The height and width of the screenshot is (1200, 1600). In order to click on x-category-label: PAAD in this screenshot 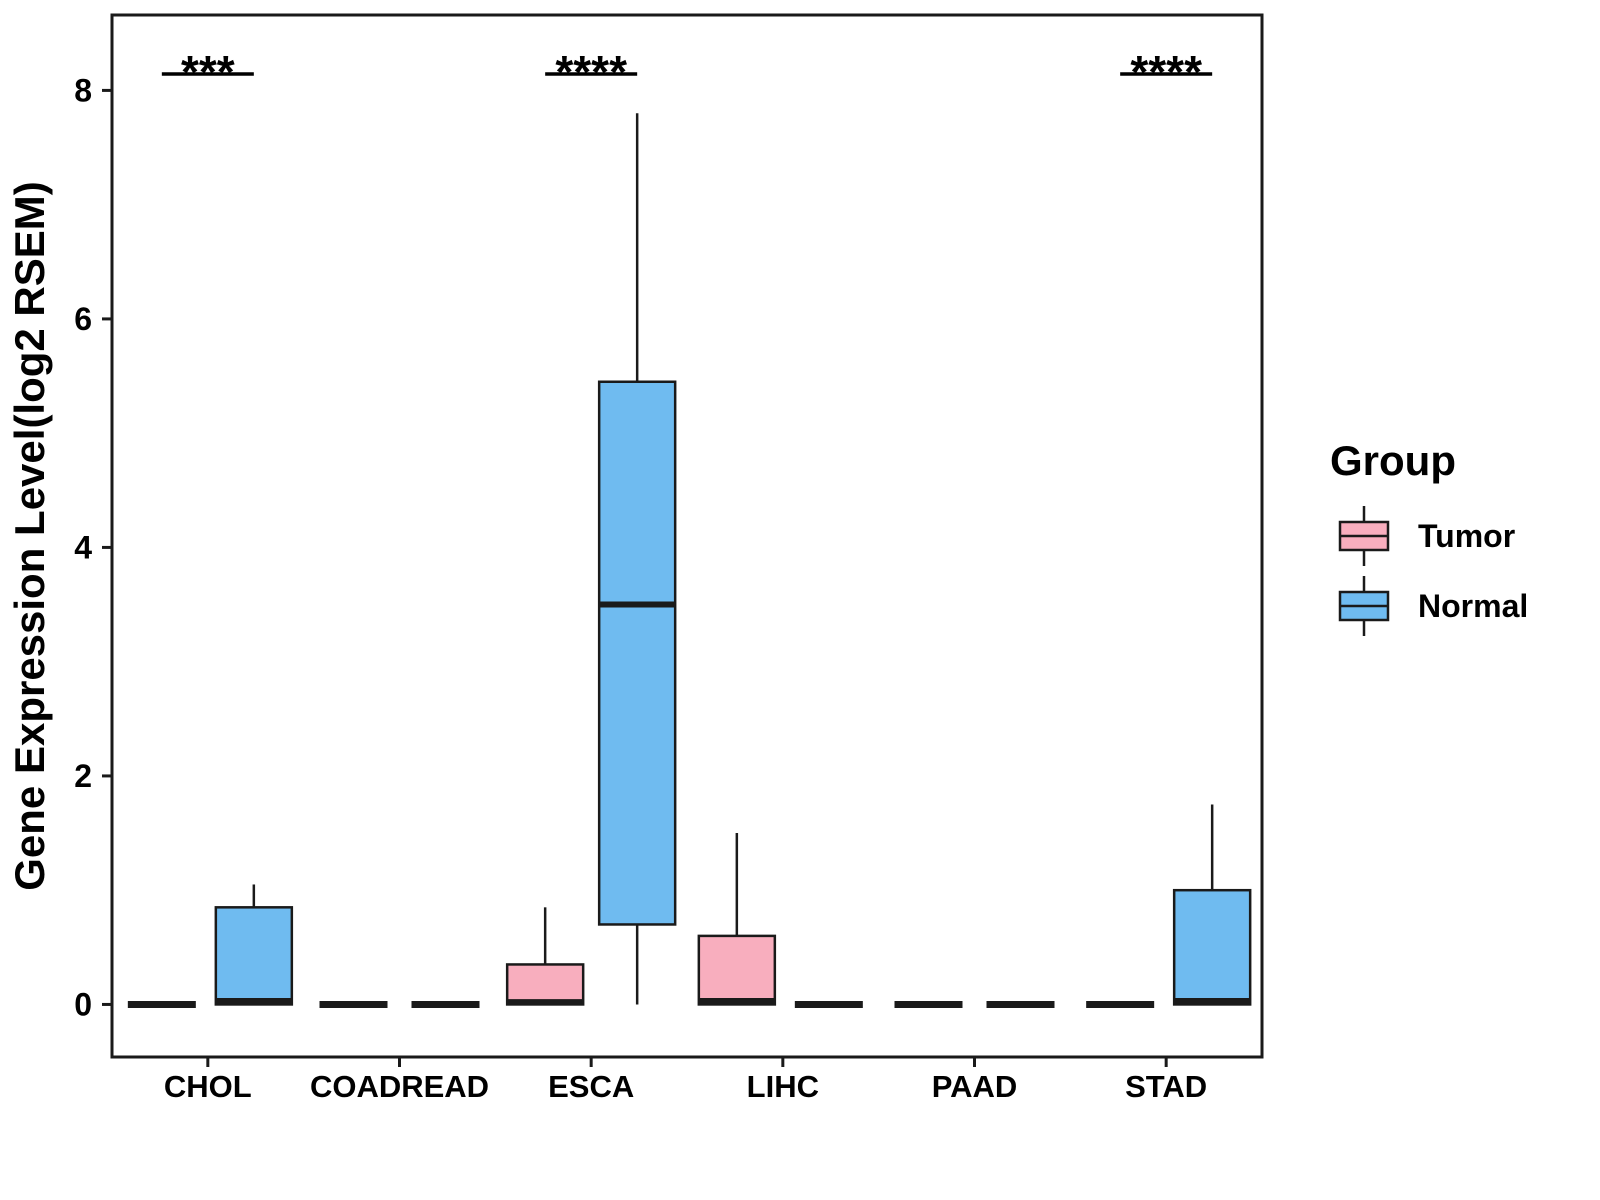, I will do `click(975, 1086)`.